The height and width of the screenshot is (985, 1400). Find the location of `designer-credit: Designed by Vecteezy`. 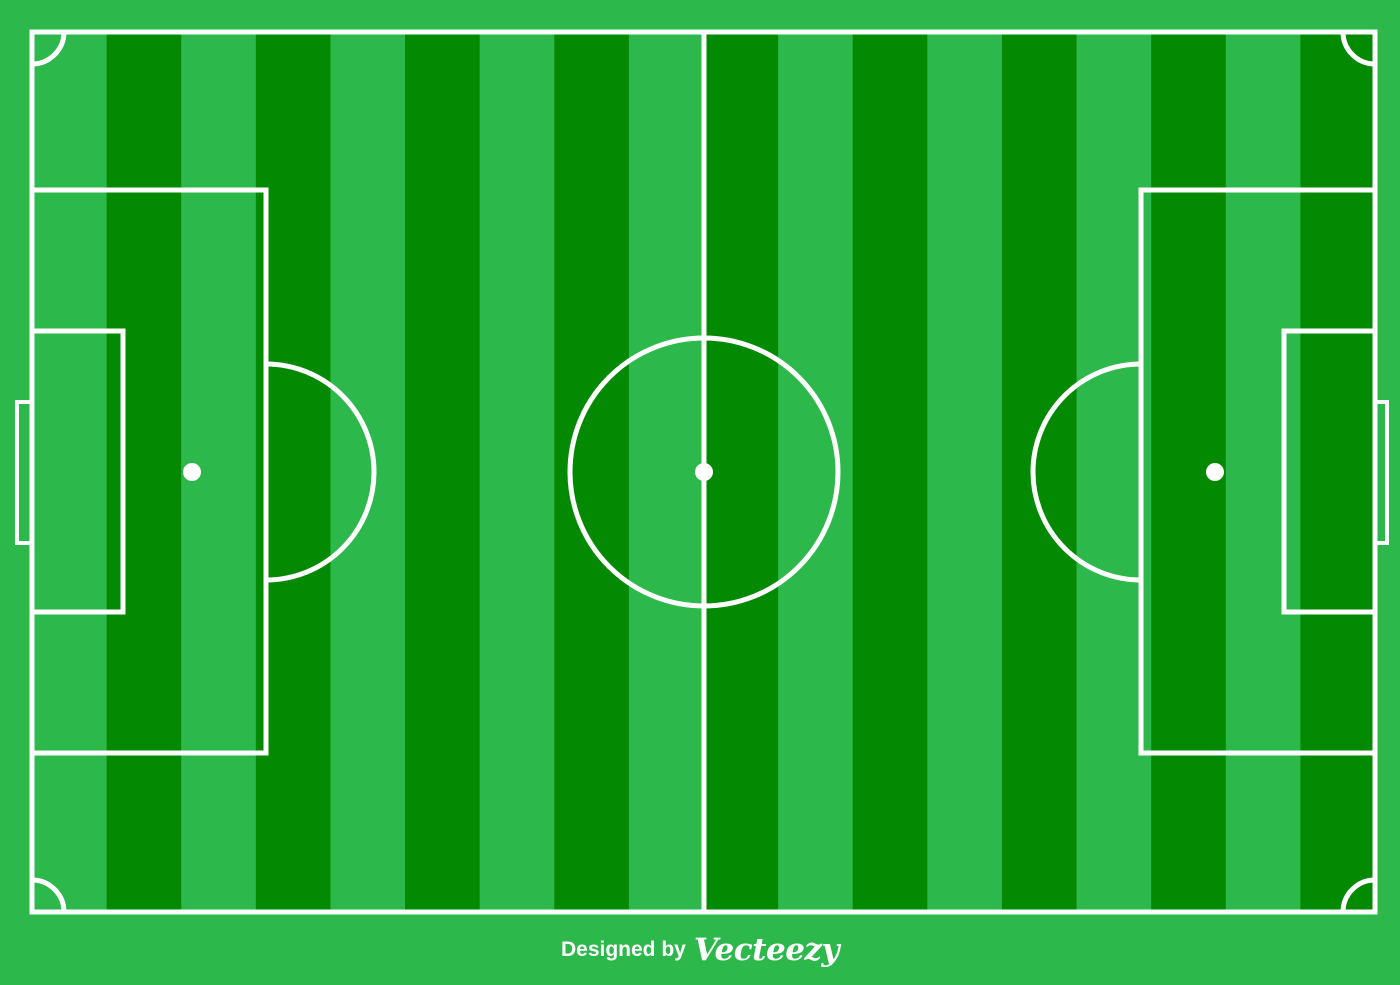

designer-credit: Designed by Vecteezy is located at coordinates (700, 950).